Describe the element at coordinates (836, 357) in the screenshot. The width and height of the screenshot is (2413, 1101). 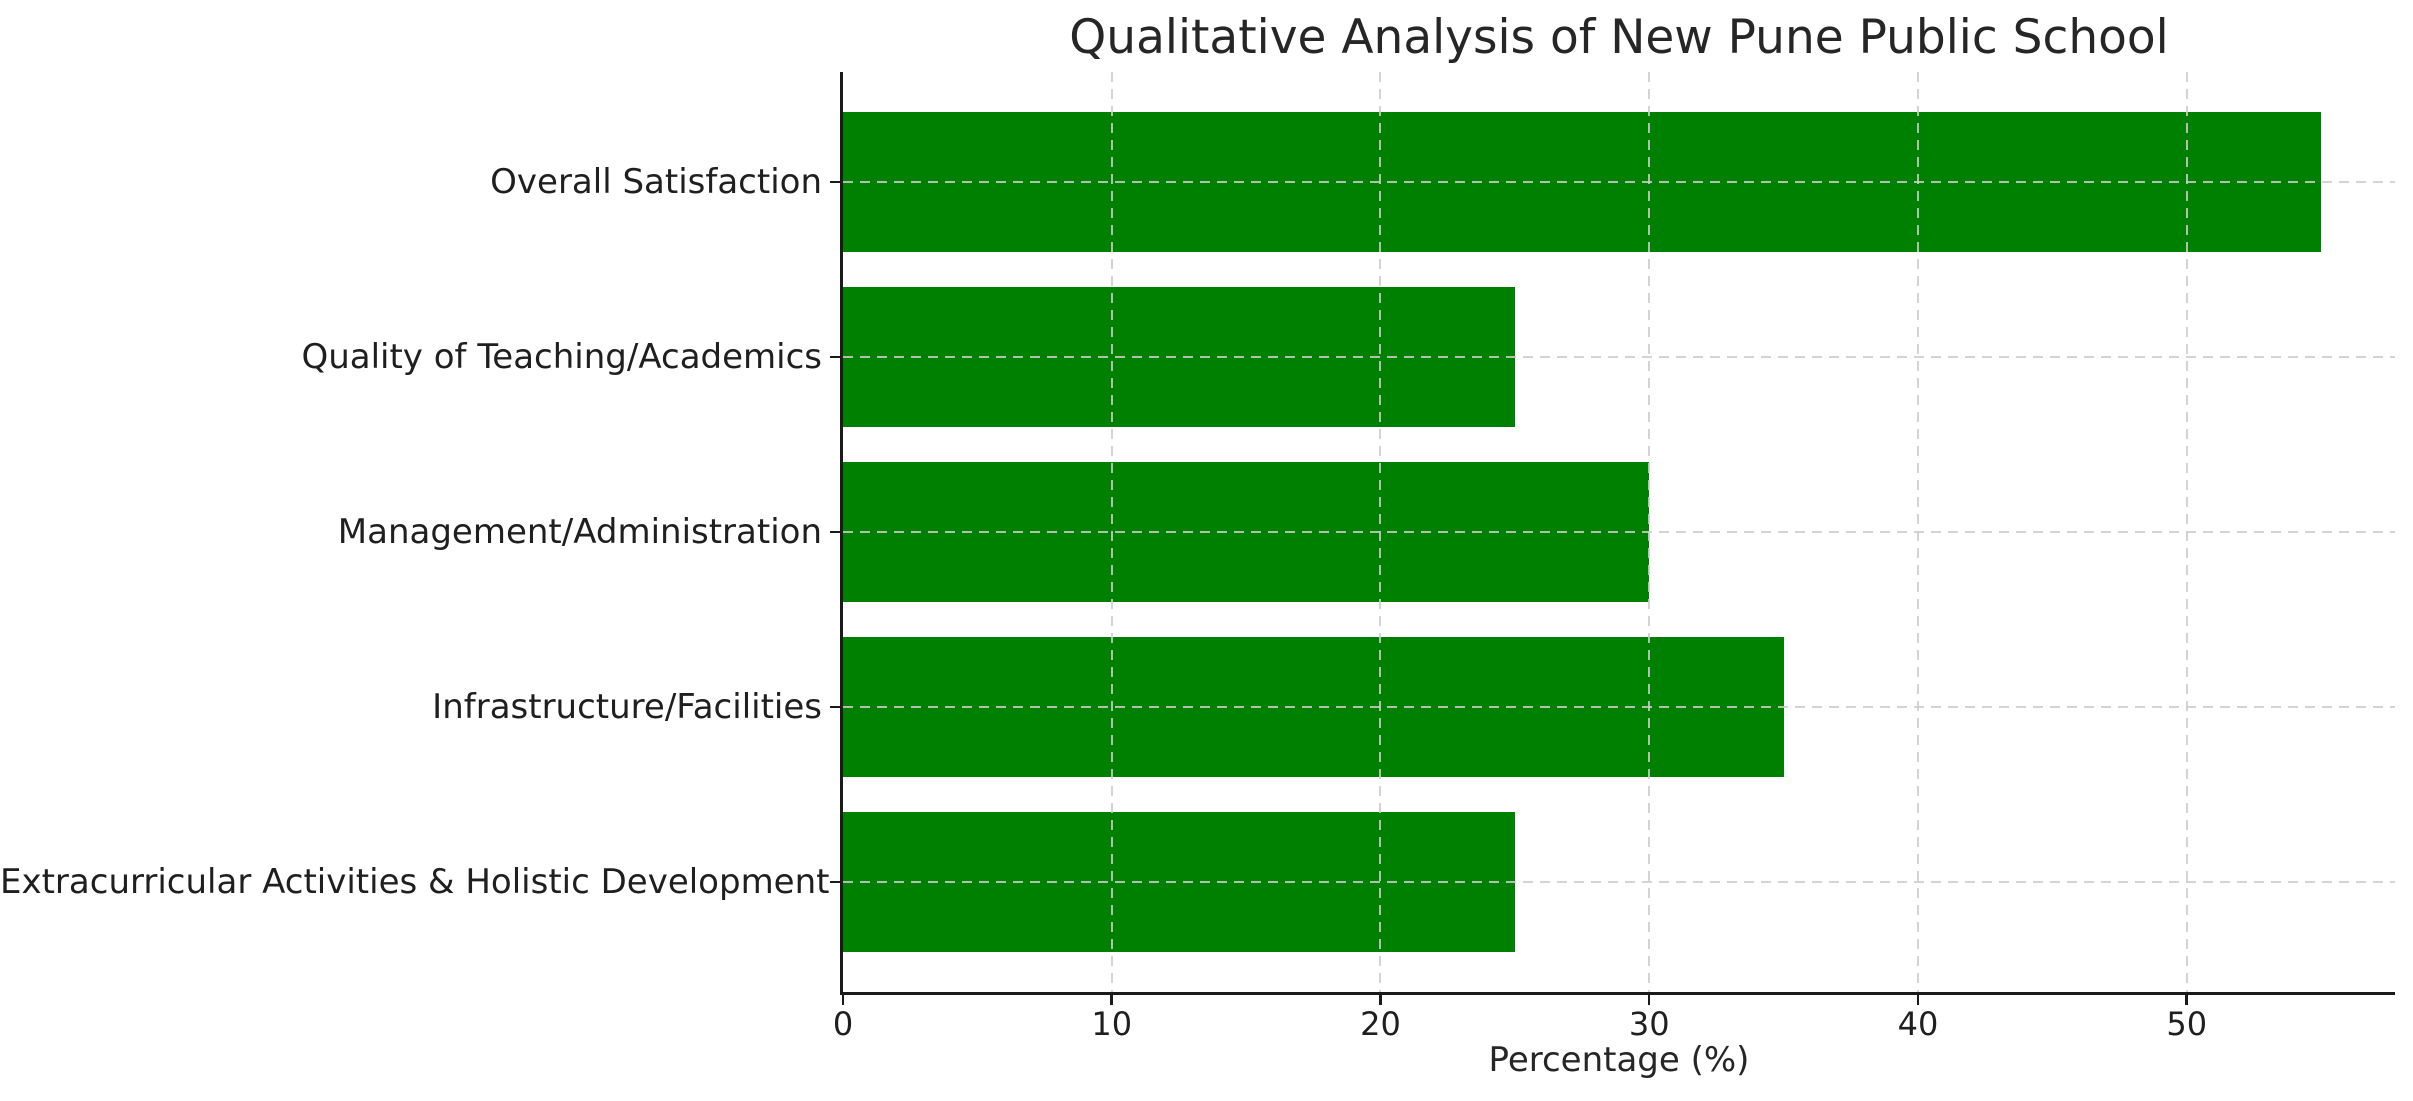
I see `y-tick-quality-of-teaching-academics` at that location.